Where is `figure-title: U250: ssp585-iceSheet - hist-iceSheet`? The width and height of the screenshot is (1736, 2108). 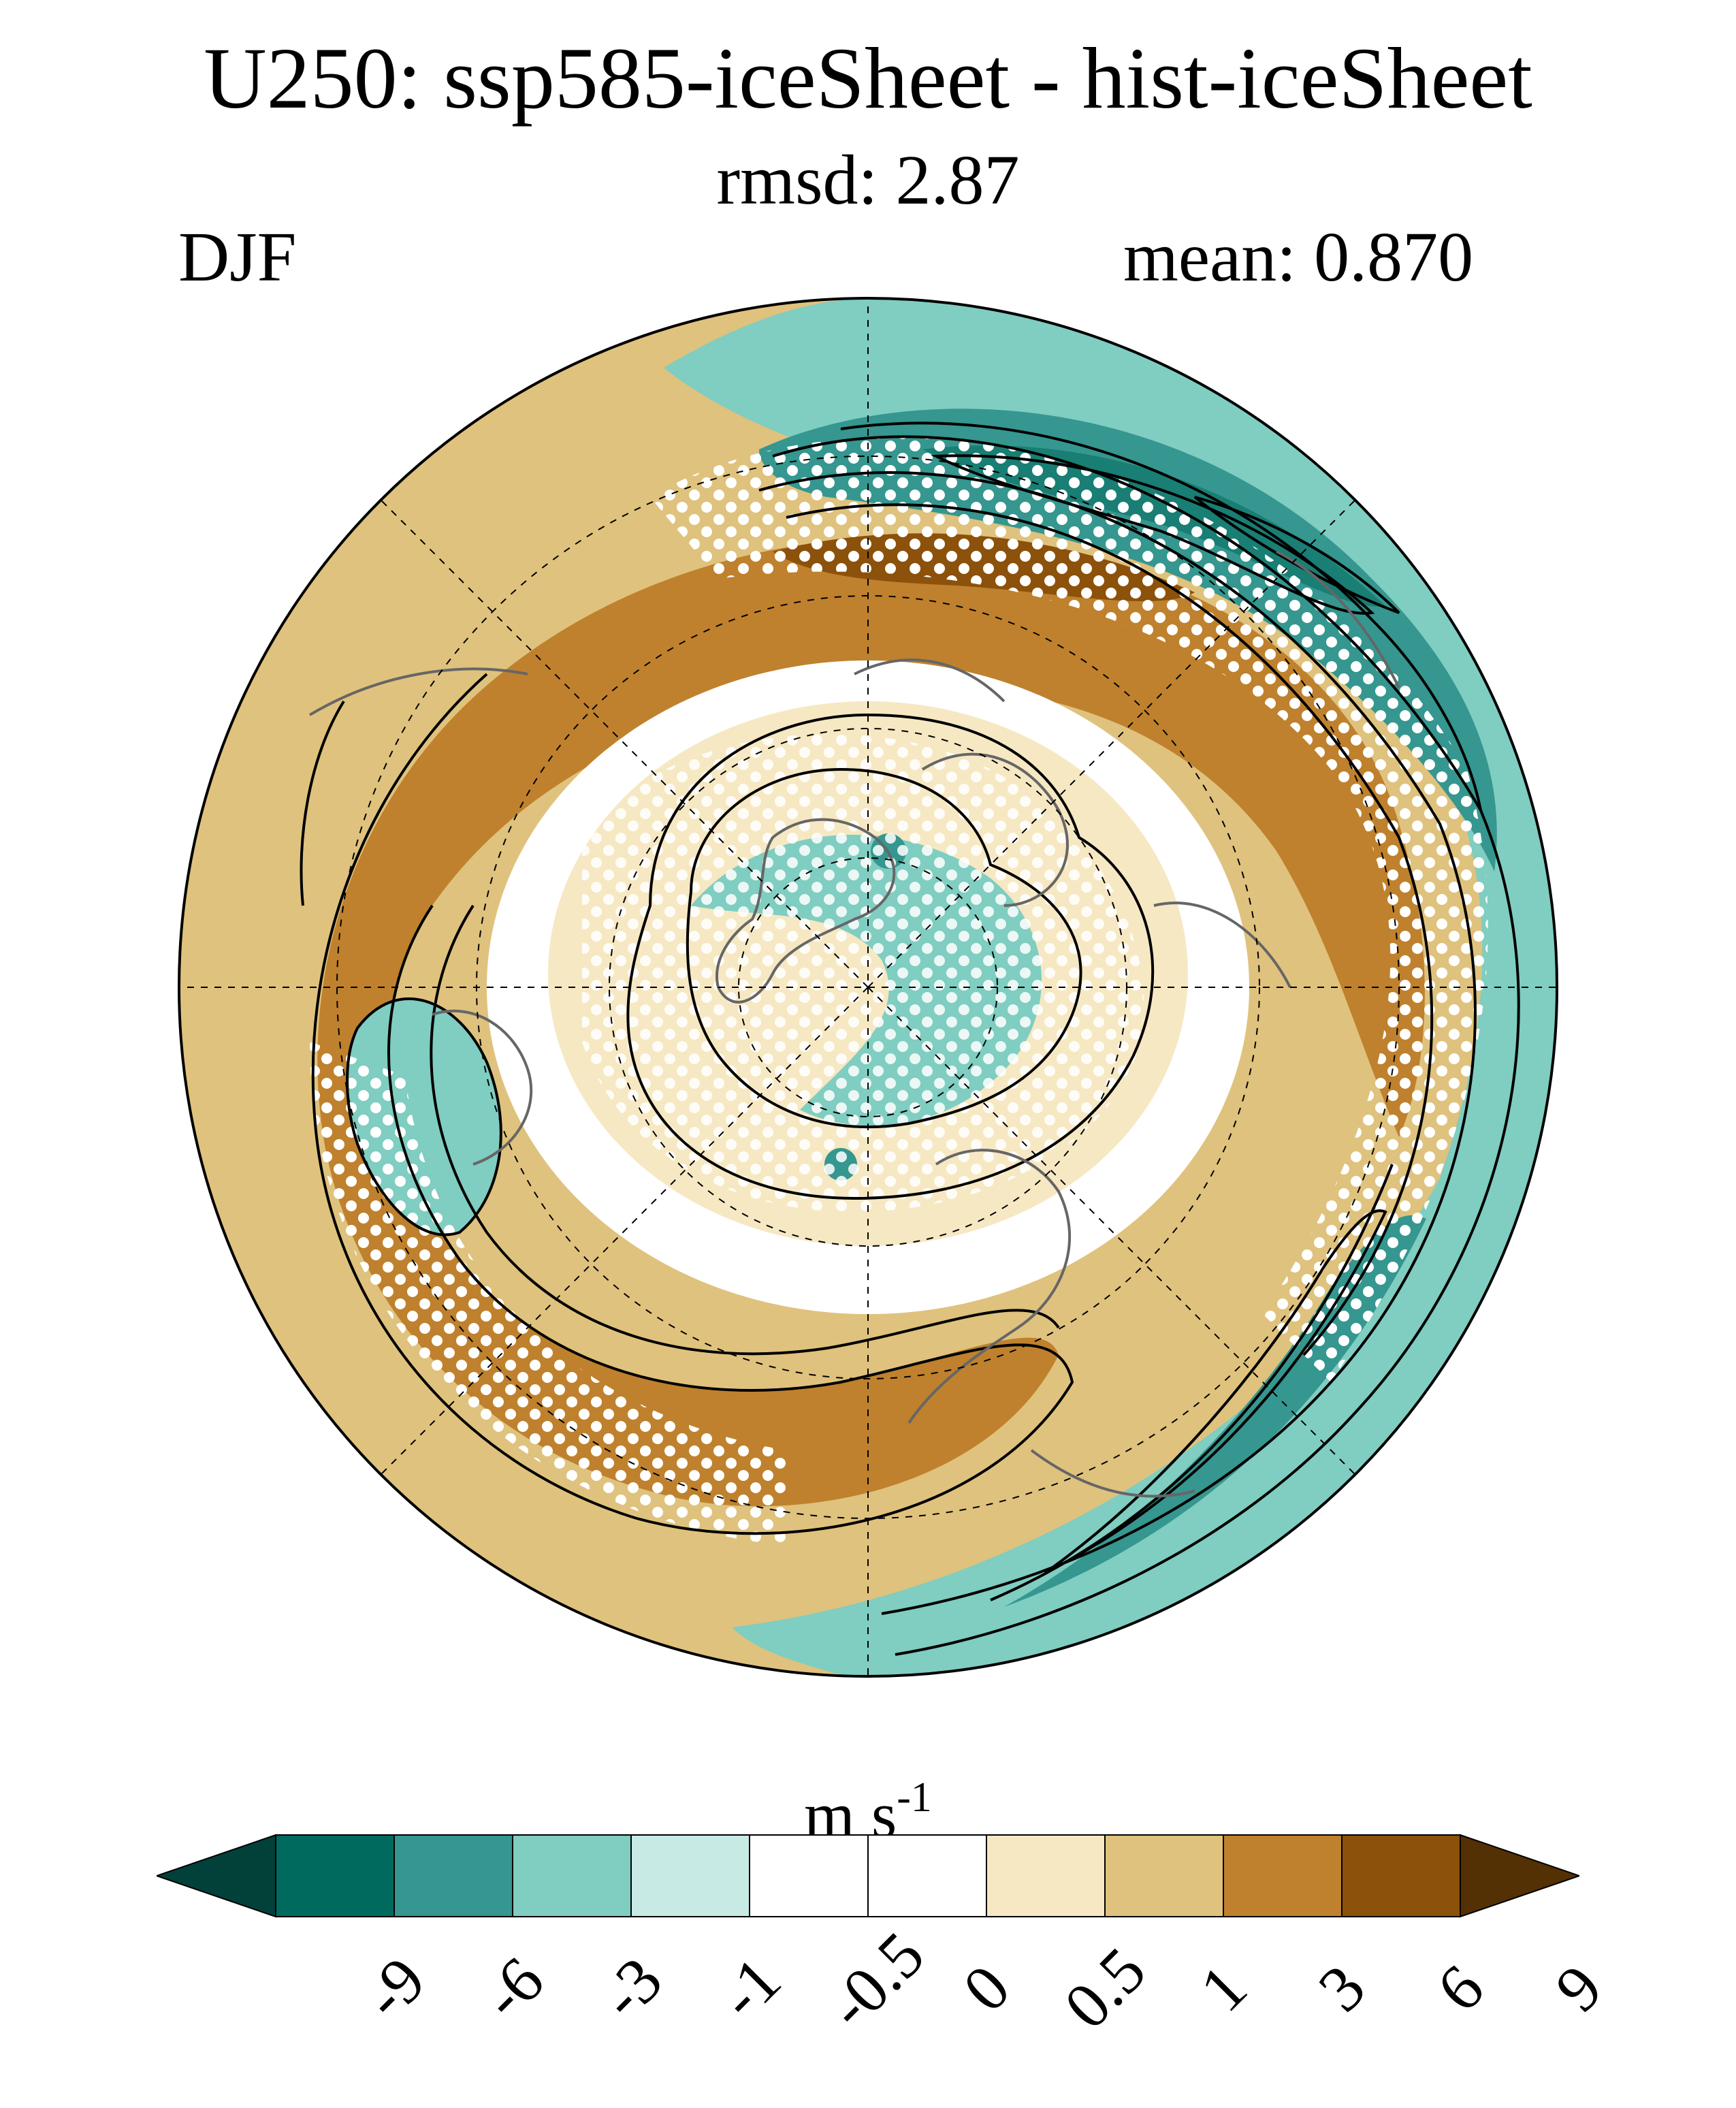 figure-title: U250: ssp585-iceSheet - hist-iceSheet is located at coordinates (868, 78).